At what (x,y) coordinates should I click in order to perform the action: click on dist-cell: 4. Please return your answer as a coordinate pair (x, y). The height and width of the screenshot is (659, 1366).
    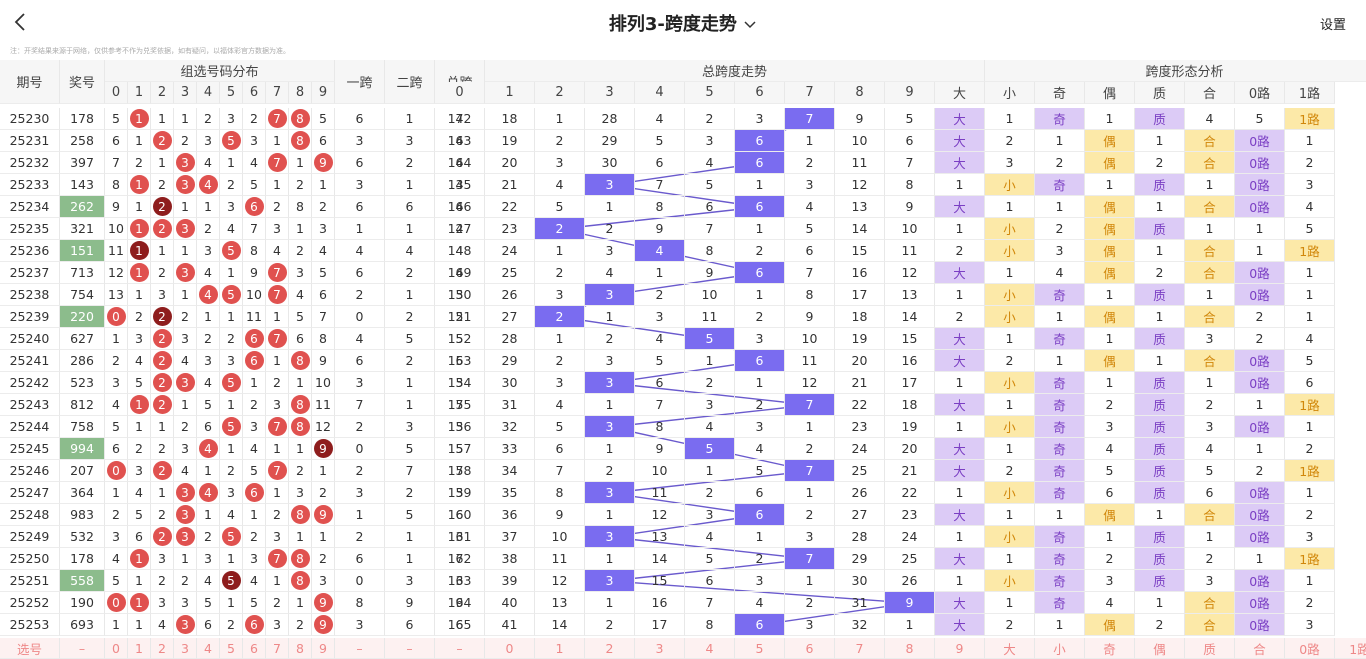
    Looking at the image, I should click on (139, 361).